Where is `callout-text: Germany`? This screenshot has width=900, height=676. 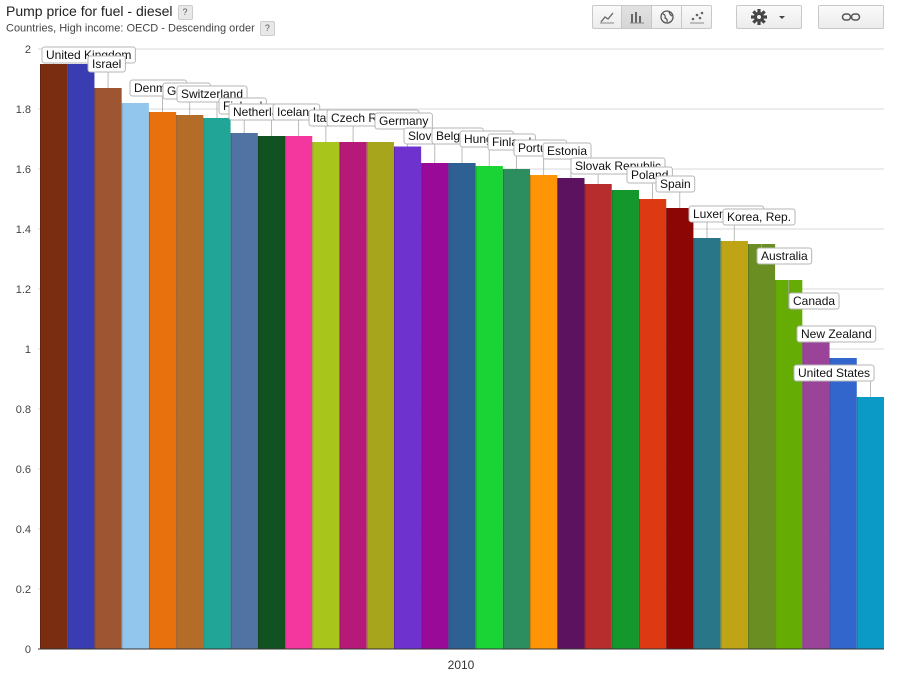
callout-text: Germany is located at coordinates (403, 121).